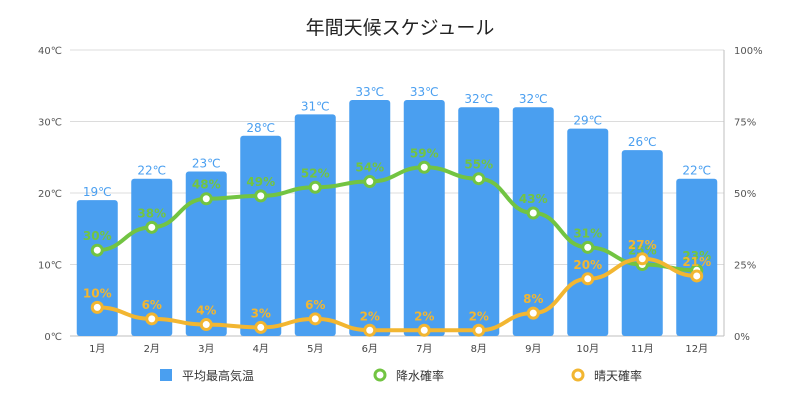 The width and height of the screenshot is (800, 400). What do you see at coordinates (618, 375) in the screenshot?
I see `legend-entry-label: 晴天確率` at bounding box center [618, 375].